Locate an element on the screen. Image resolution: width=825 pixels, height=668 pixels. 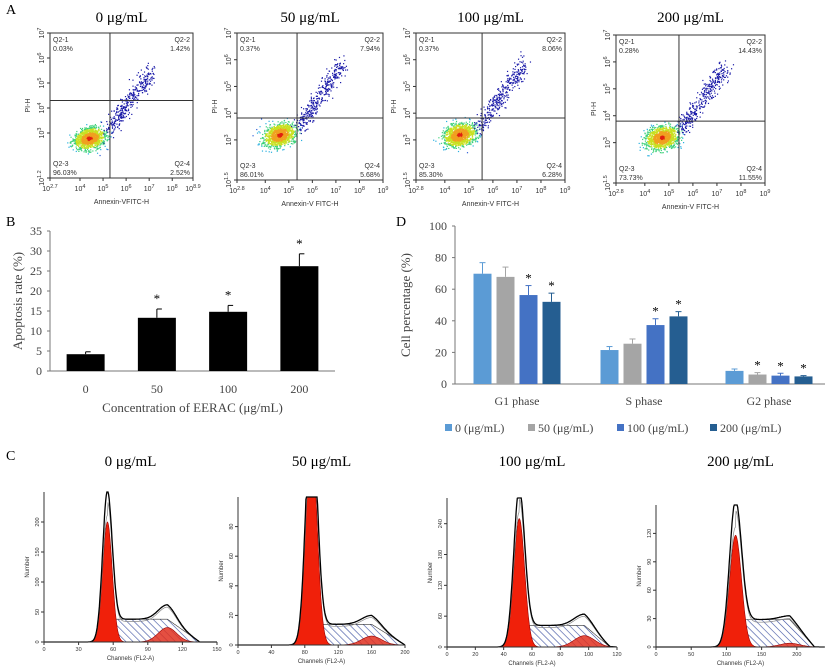
x-tick-label: 10⁵ is located at coordinates (103, 188).